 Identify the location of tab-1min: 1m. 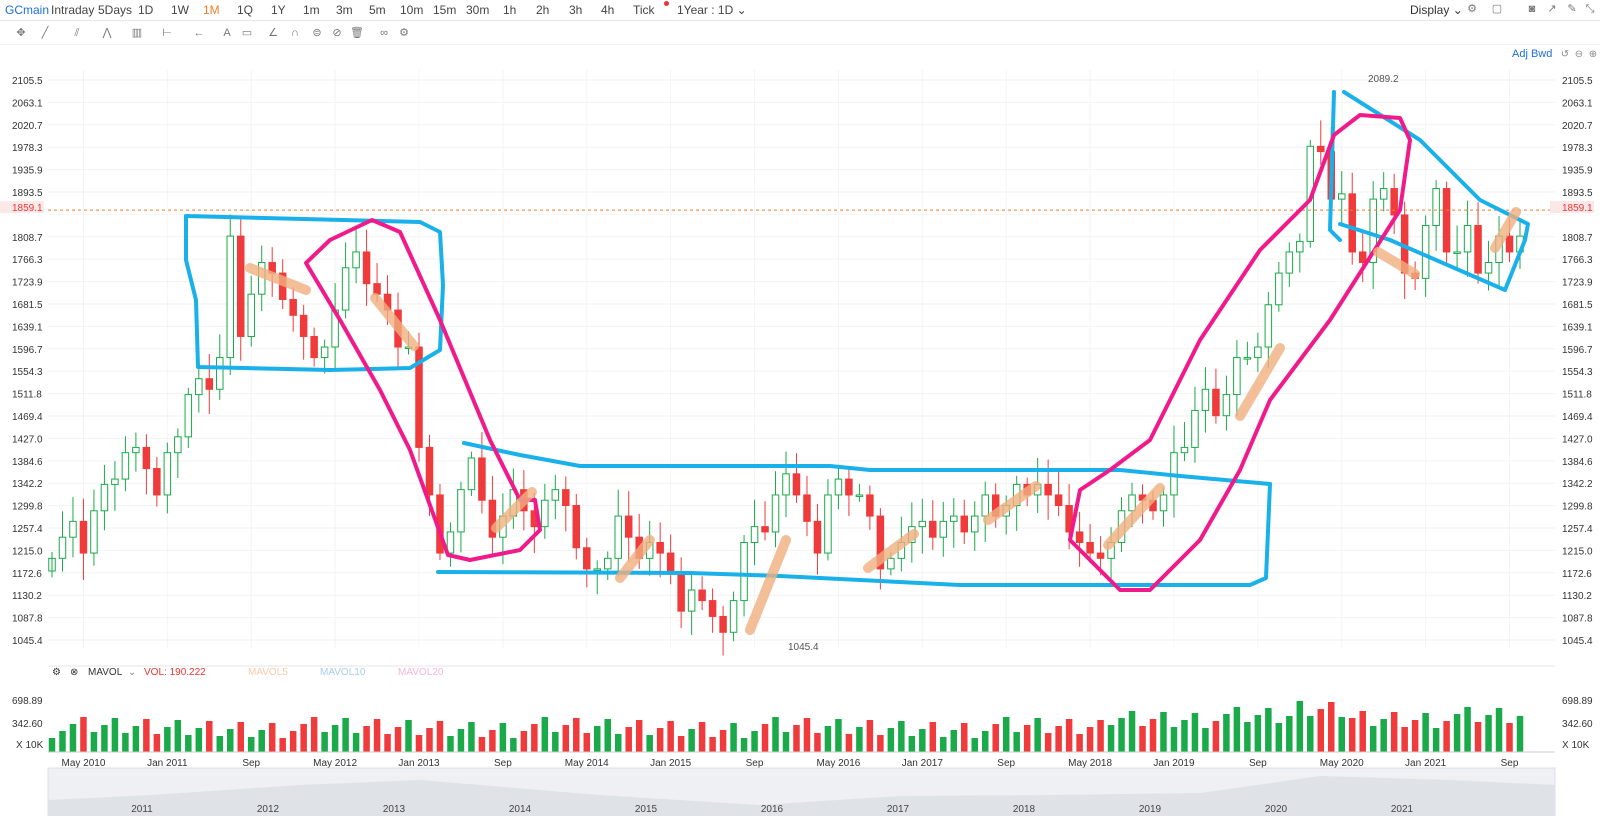
(311, 10).